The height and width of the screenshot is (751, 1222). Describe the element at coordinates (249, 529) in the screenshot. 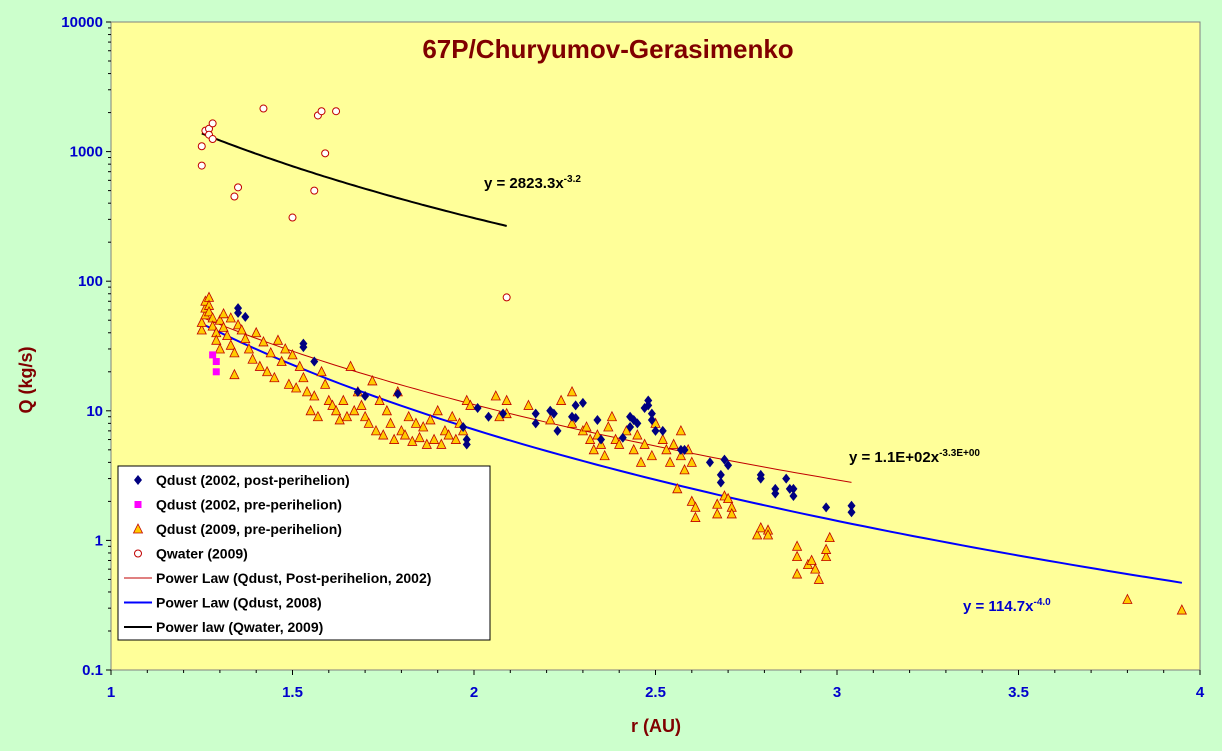

I see `legend-entry: Qdust (2009, pre-perihelion)` at that location.